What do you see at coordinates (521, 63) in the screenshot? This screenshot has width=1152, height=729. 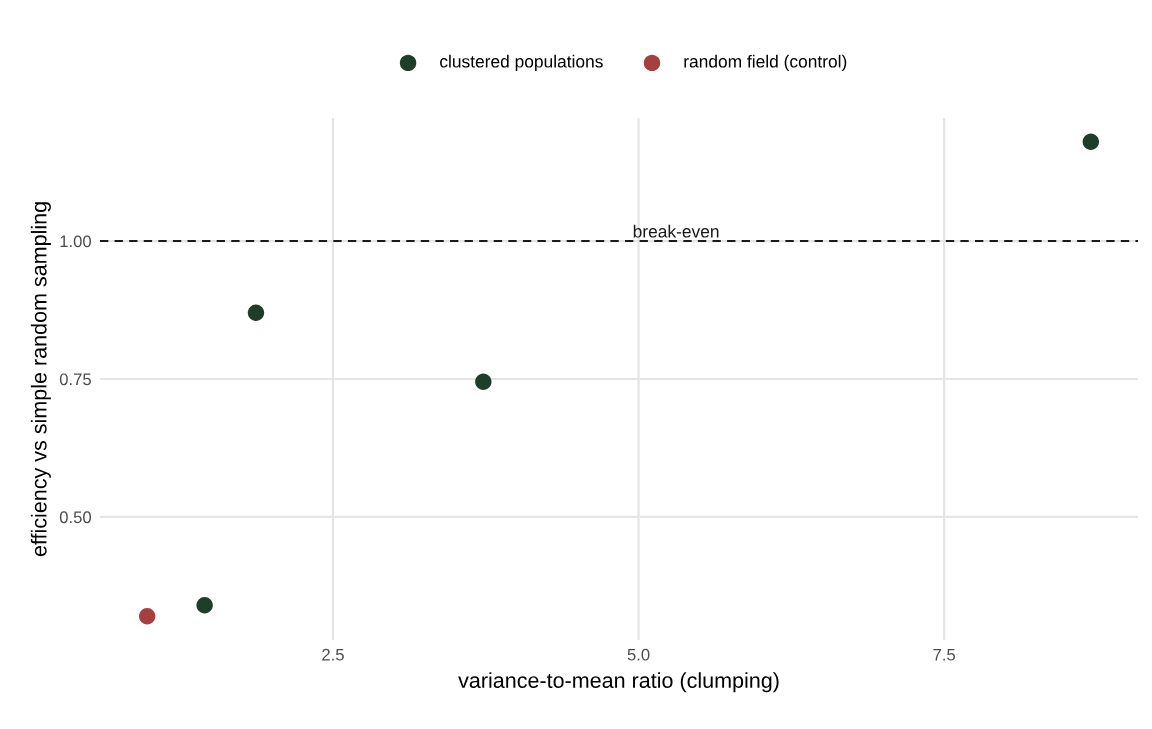 I see `legend-label: clustered populations` at bounding box center [521, 63].